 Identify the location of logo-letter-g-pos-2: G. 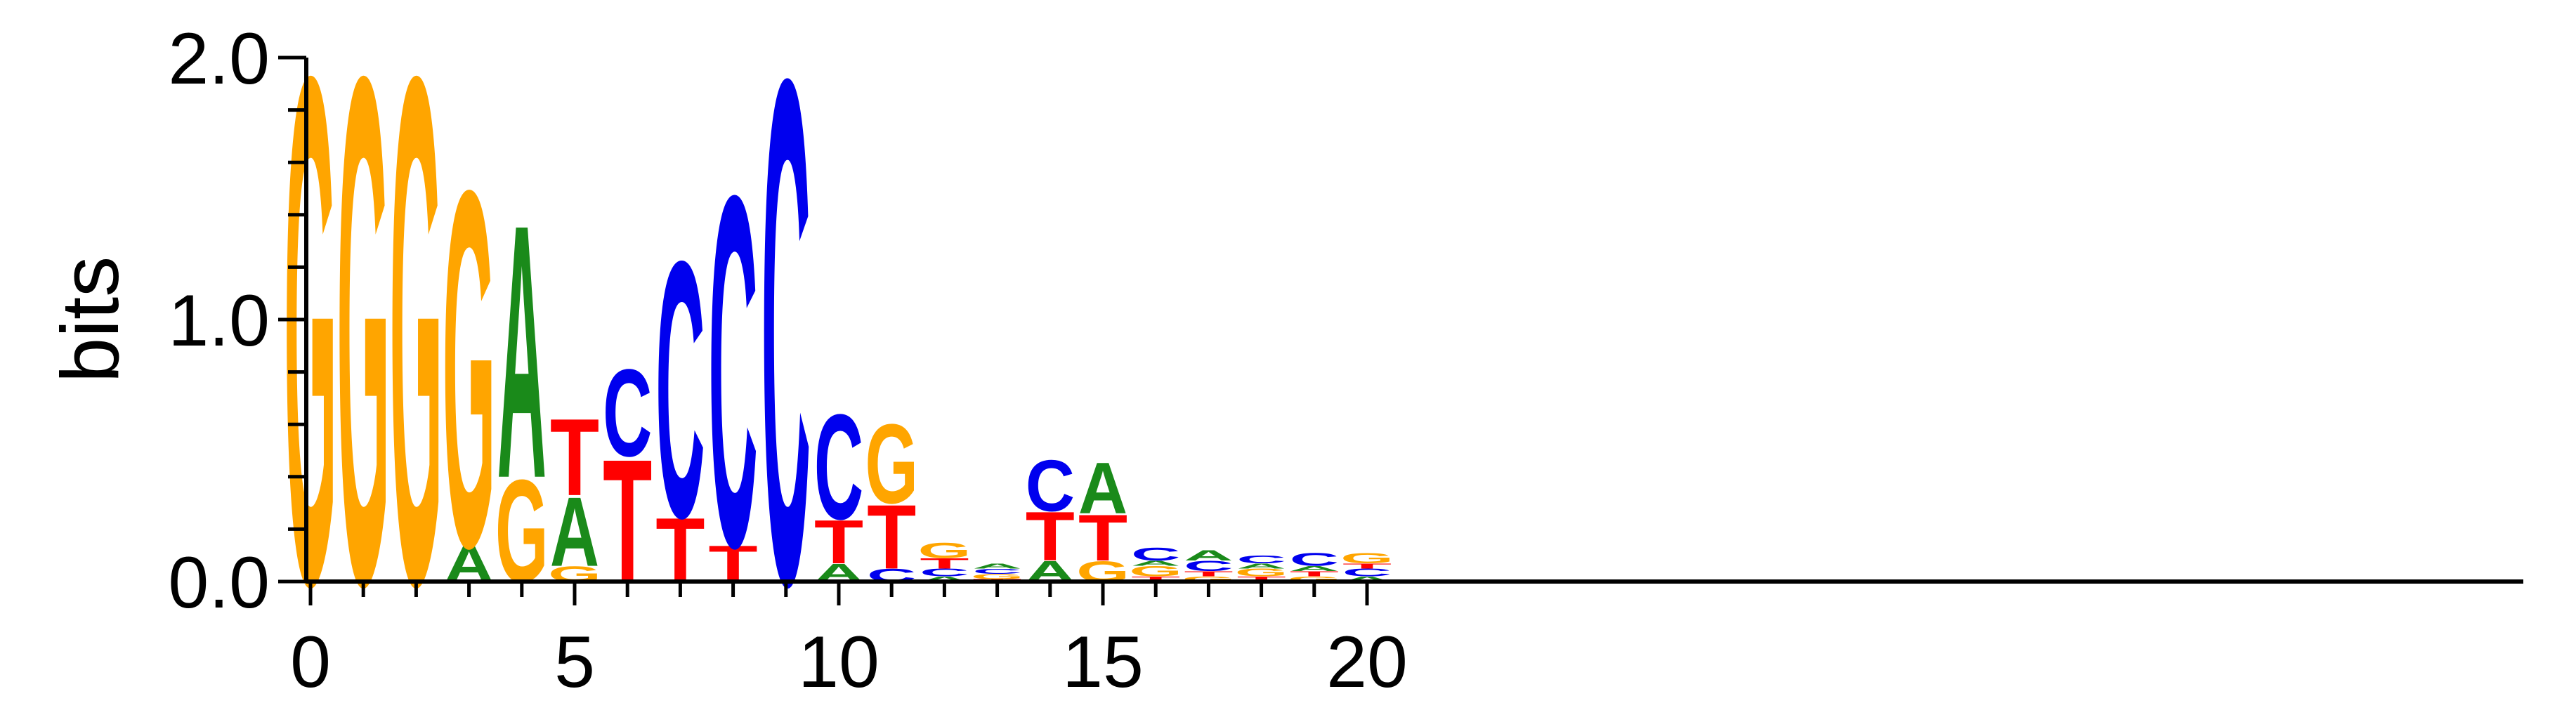
(417, 361).